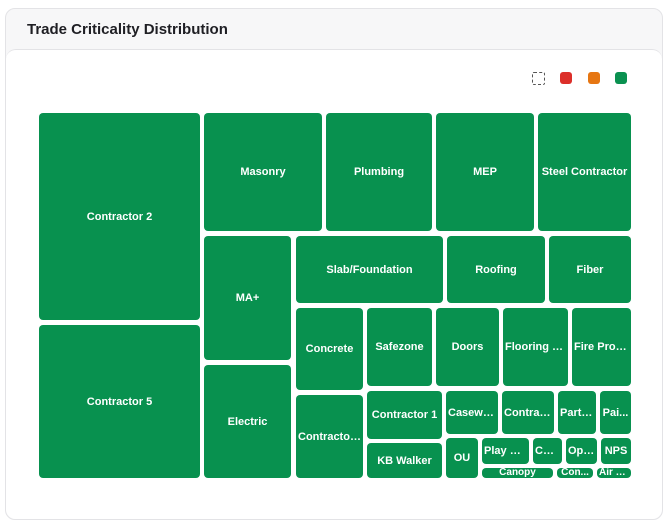 The height and width of the screenshot is (525, 670). I want to click on tile-masonry: Masonry, so click(263, 172).